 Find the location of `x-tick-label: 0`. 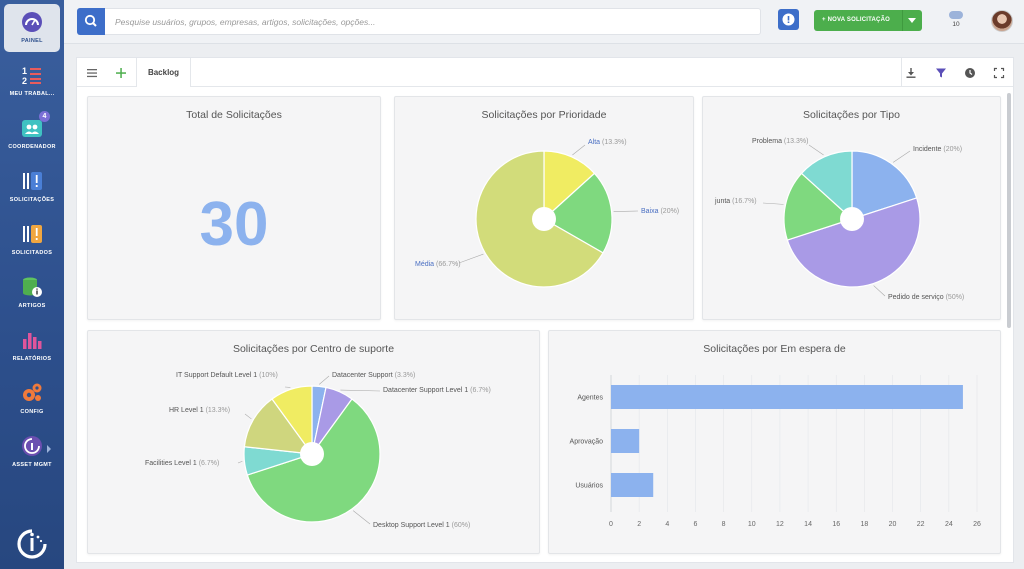

x-tick-label: 0 is located at coordinates (611, 524).